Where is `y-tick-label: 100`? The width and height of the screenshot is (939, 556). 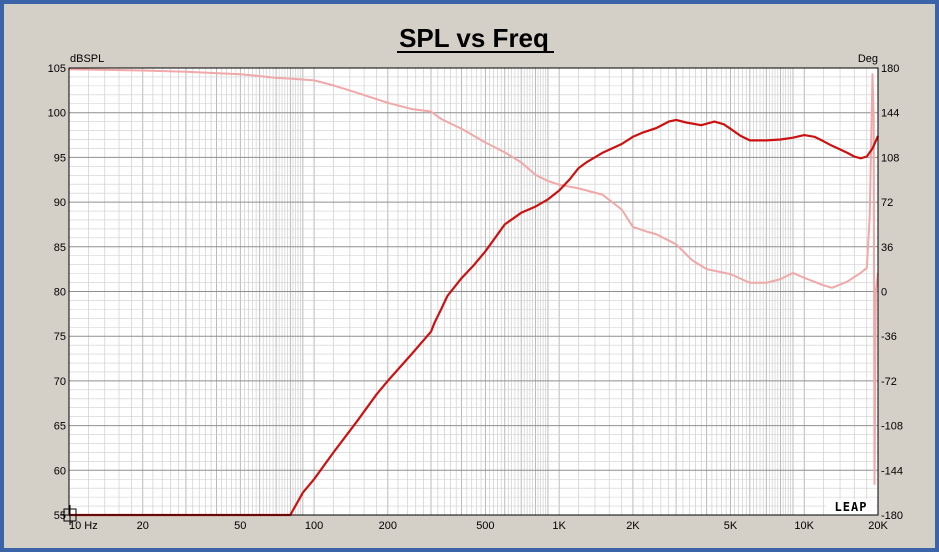 y-tick-label: 100 is located at coordinates (57, 114).